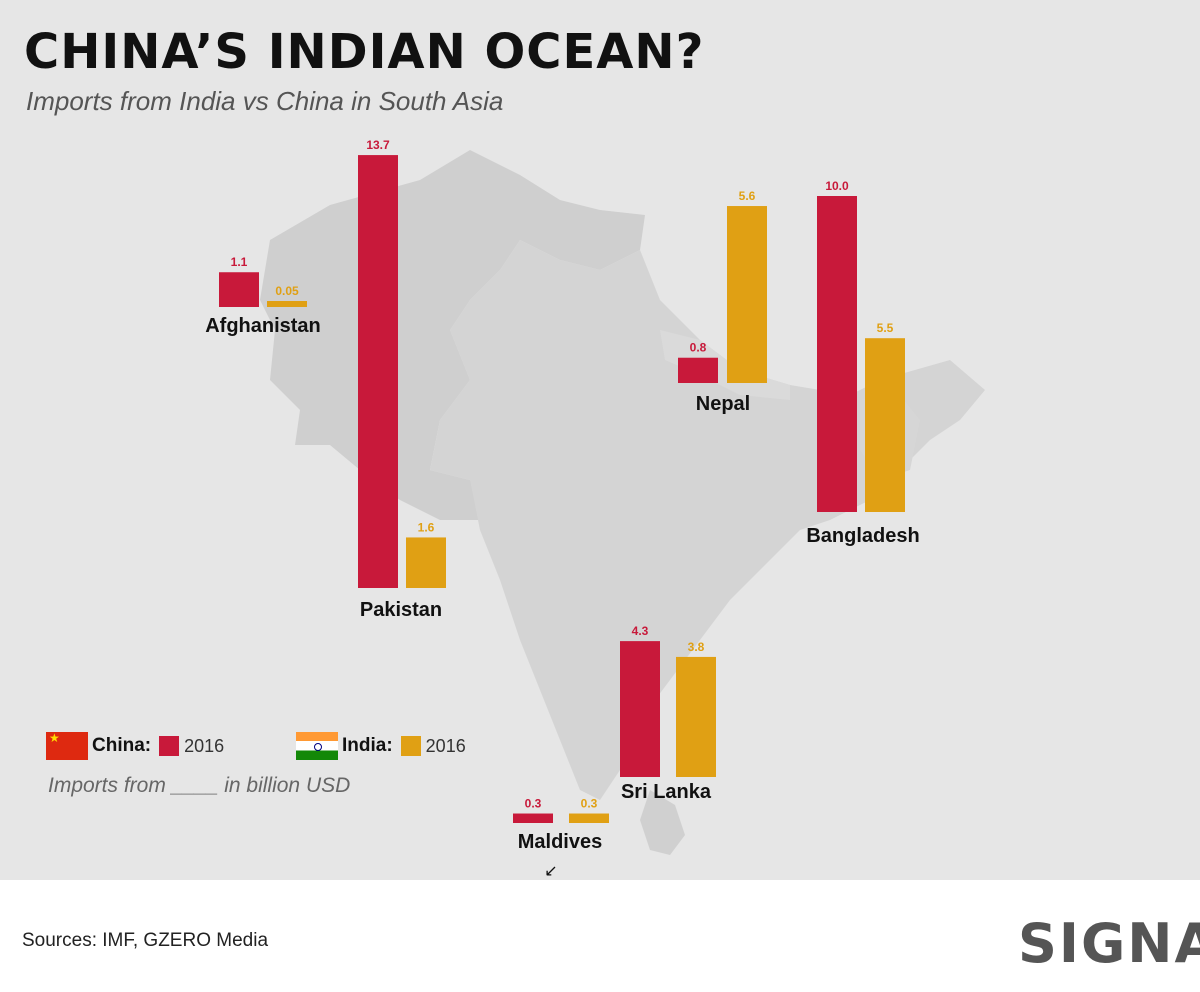  I want to click on footer, so click(600, 936).